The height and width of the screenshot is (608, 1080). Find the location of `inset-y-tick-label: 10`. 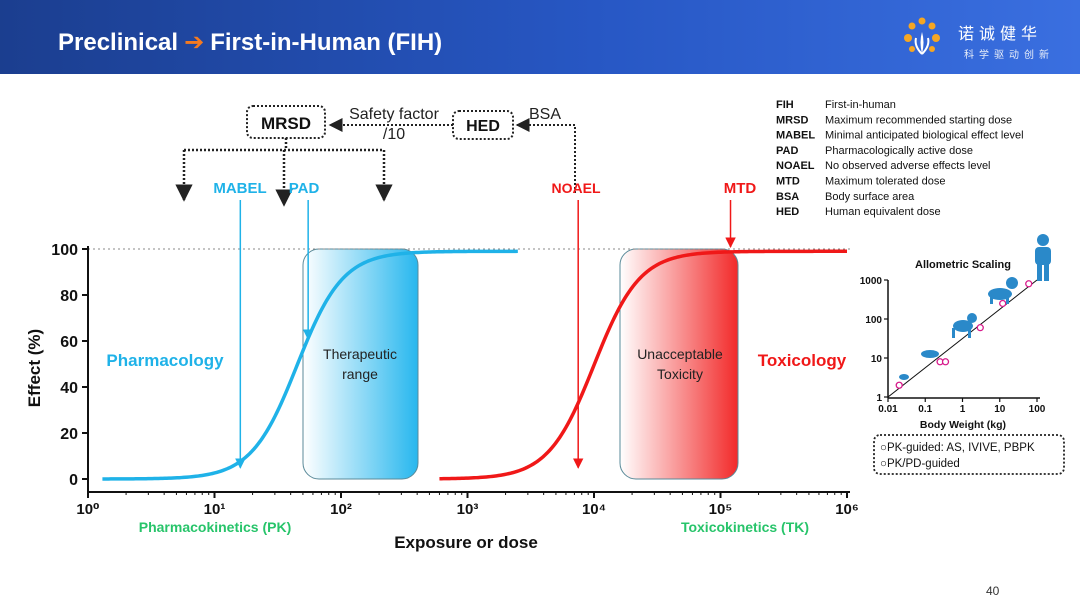

inset-y-tick-label: 10 is located at coordinates (877, 359).